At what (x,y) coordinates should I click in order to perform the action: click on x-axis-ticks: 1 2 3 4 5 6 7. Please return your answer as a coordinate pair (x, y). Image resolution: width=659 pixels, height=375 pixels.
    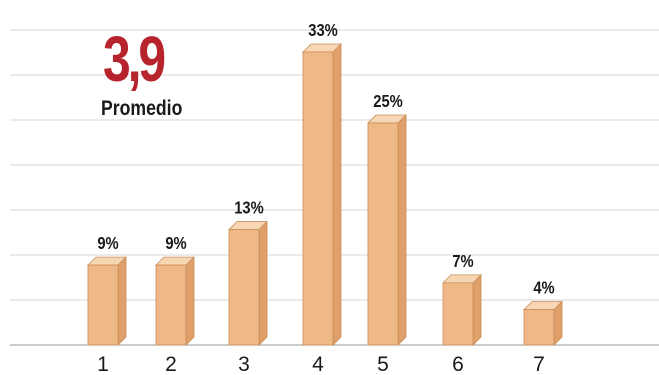
    Looking at the image, I should click on (321, 364).